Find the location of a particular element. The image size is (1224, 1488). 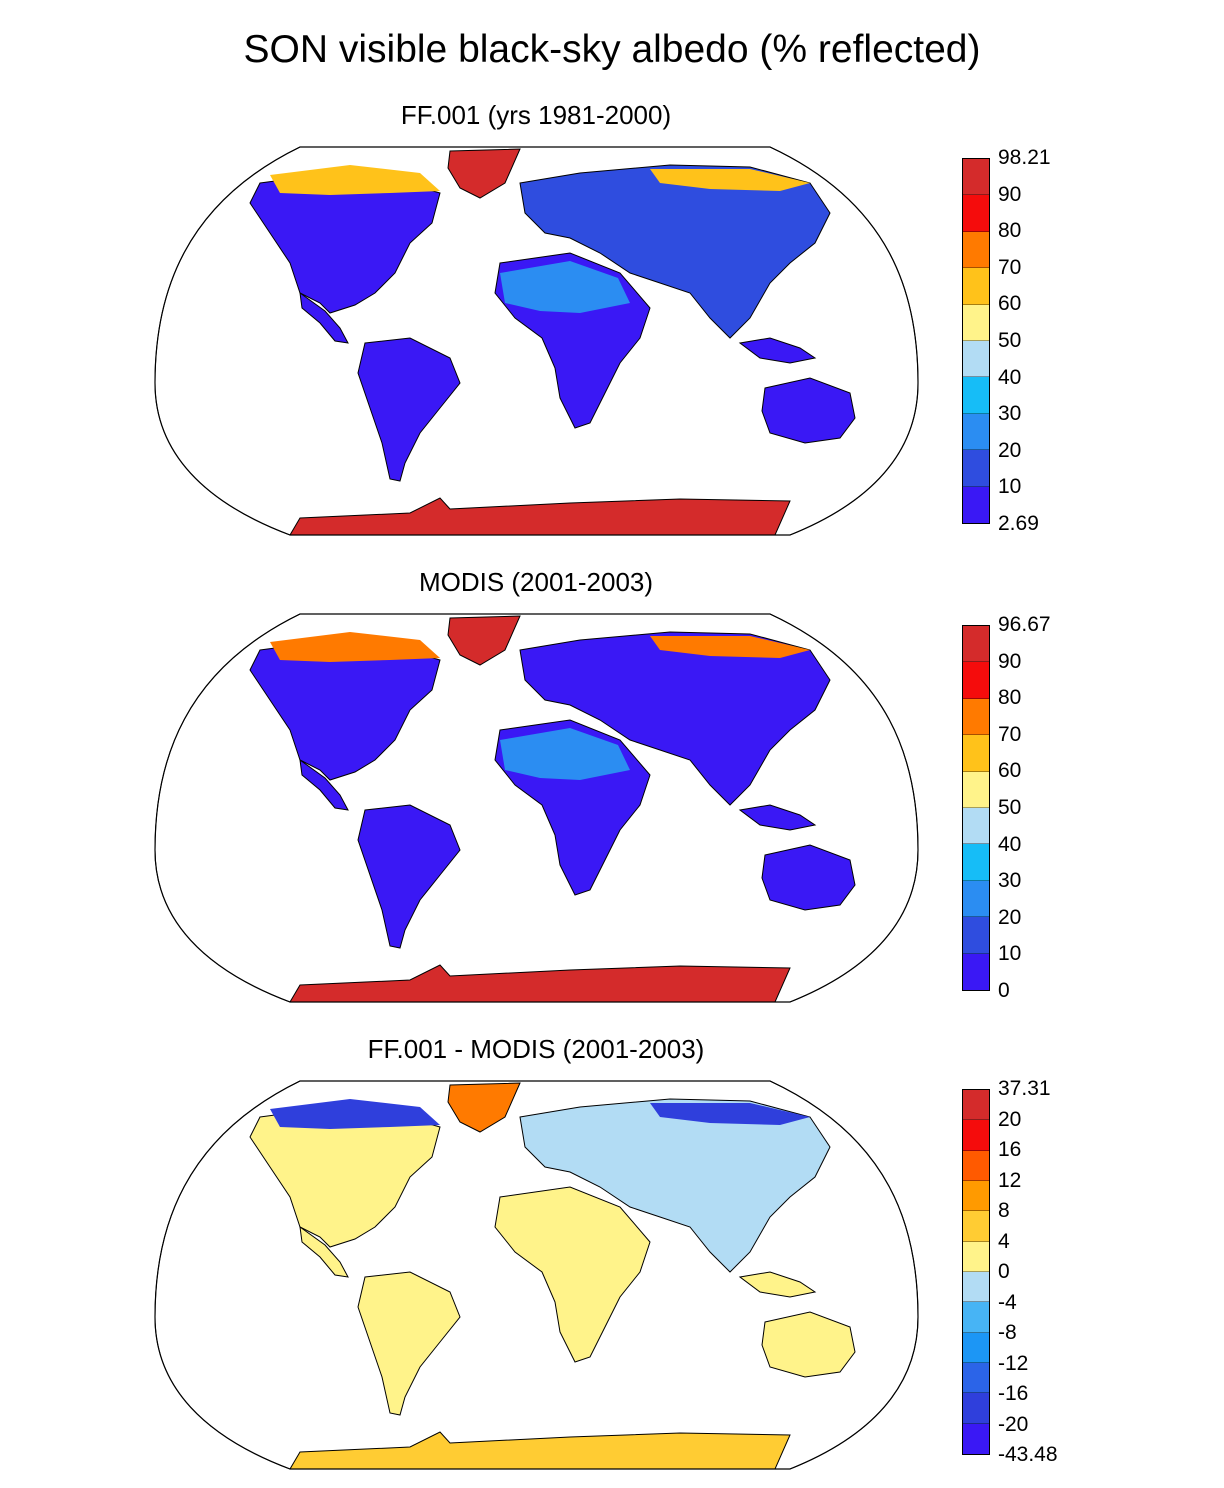

colorbar-tick-label: -4 is located at coordinates (1007, 1302).